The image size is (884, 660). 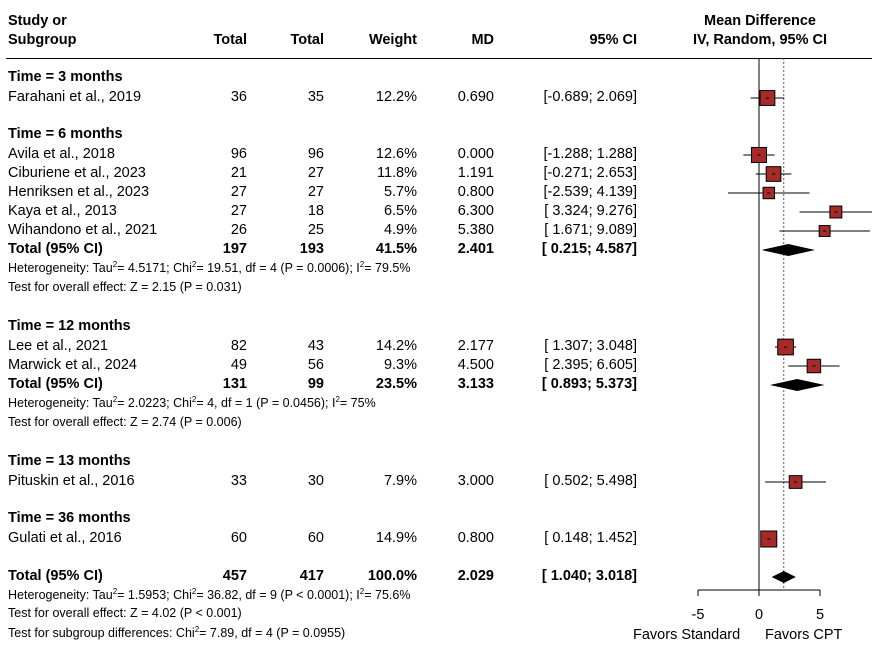 What do you see at coordinates (72, 365) in the screenshot?
I see `study-name: Marwick et al., 2024` at bounding box center [72, 365].